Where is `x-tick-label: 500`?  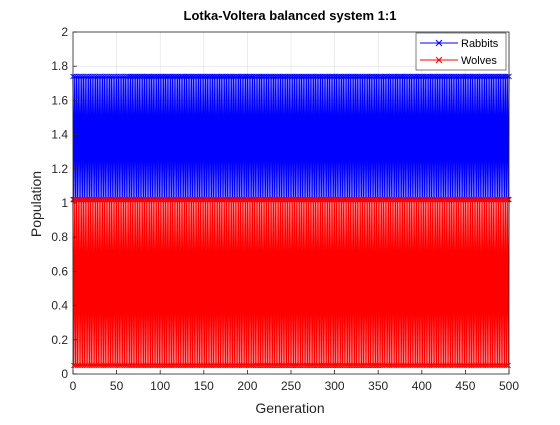
x-tick-label: 500 is located at coordinates (509, 386).